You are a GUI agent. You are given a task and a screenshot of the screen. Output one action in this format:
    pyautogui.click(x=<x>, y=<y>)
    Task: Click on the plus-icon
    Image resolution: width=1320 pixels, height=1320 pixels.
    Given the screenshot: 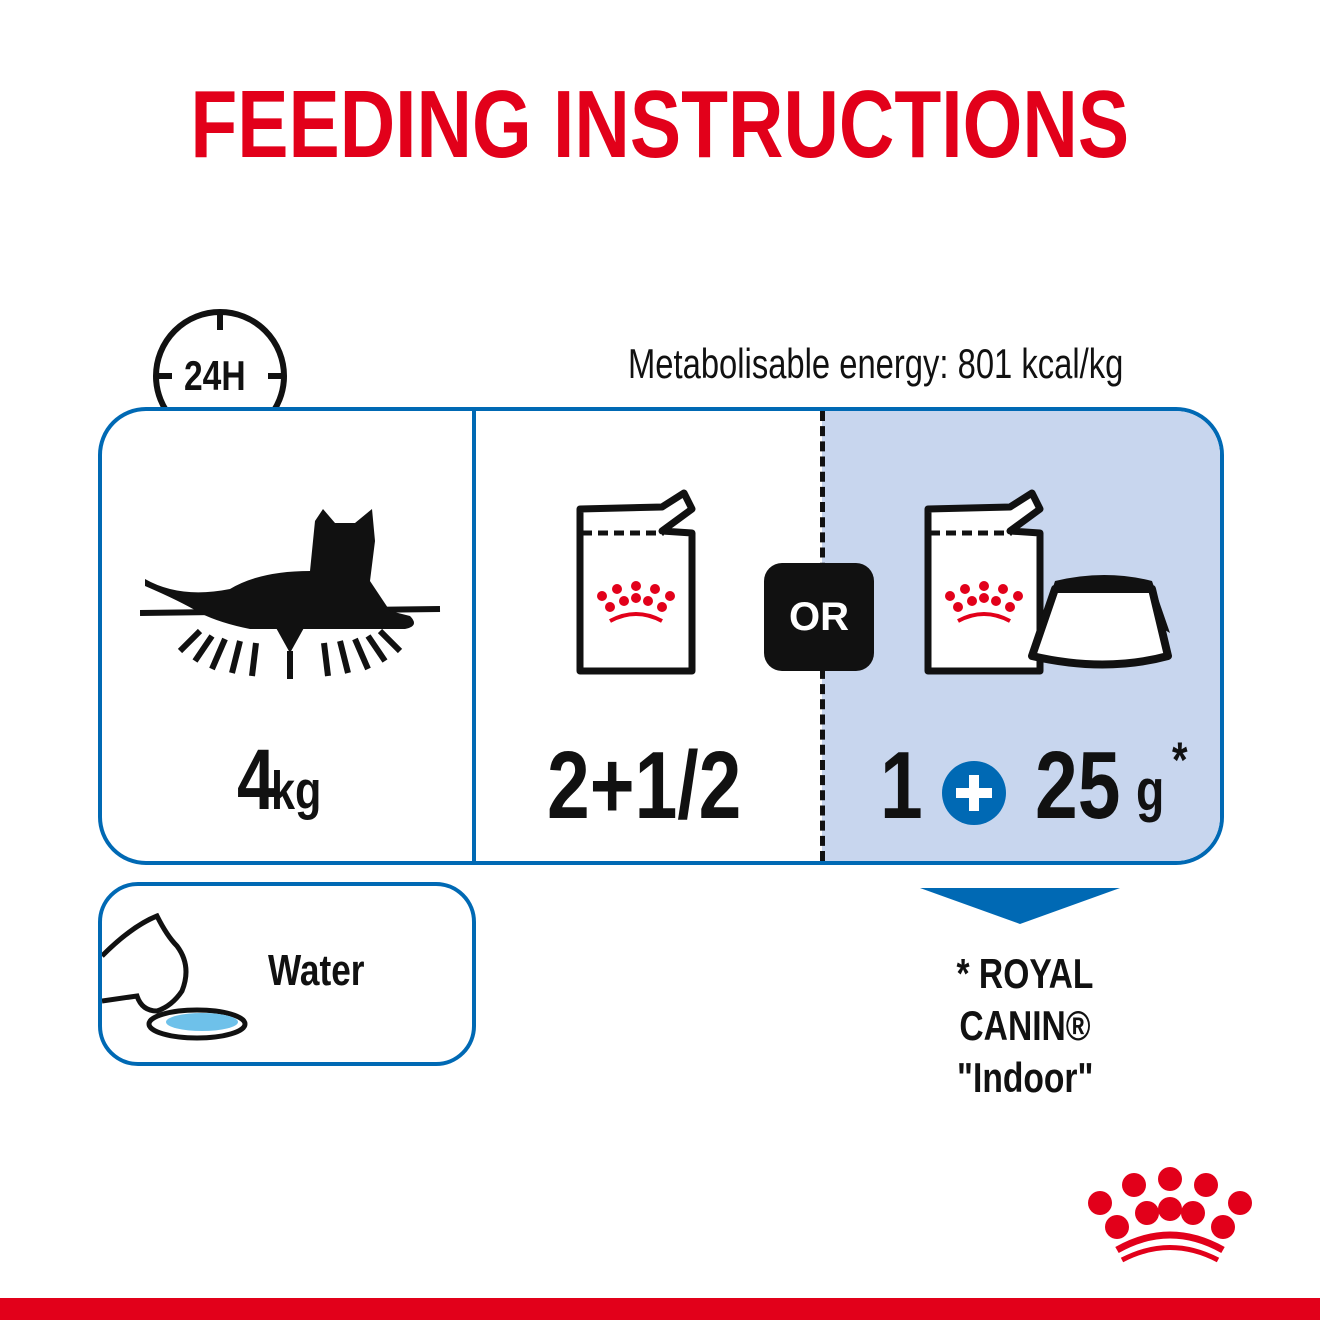 What is the action you would take?
    pyautogui.click(x=974, y=793)
    